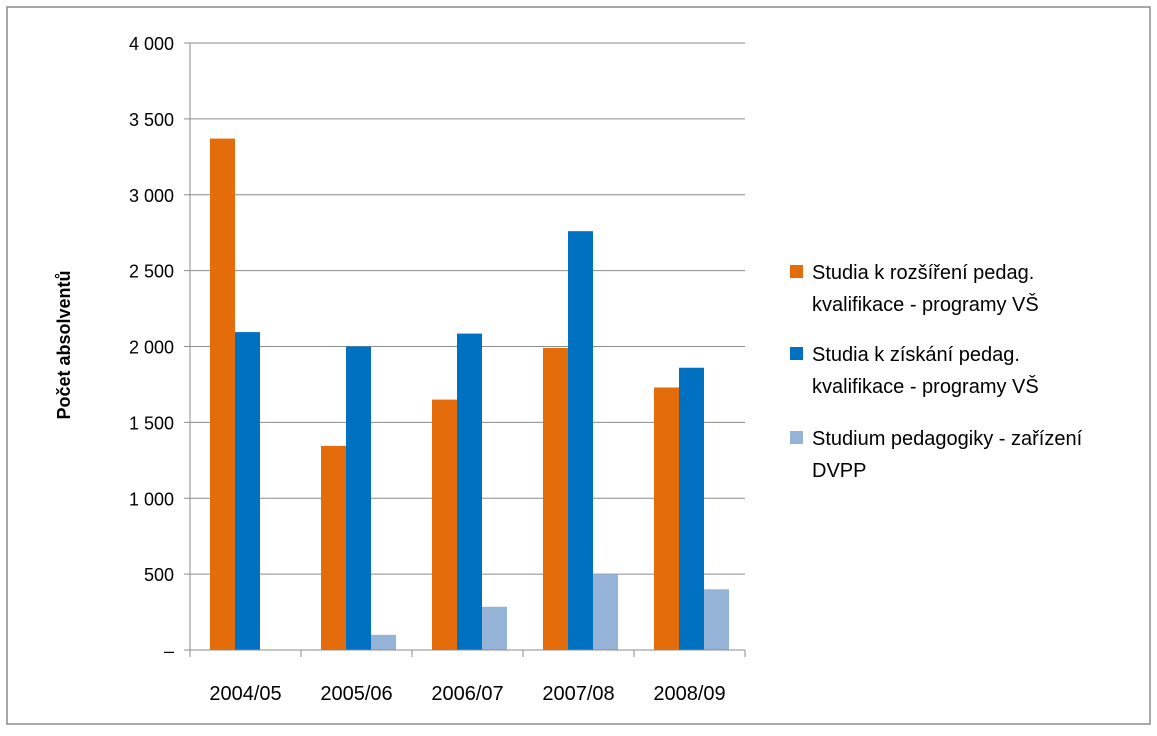  I want to click on x-tick-label: 2004/05, so click(245, 694).